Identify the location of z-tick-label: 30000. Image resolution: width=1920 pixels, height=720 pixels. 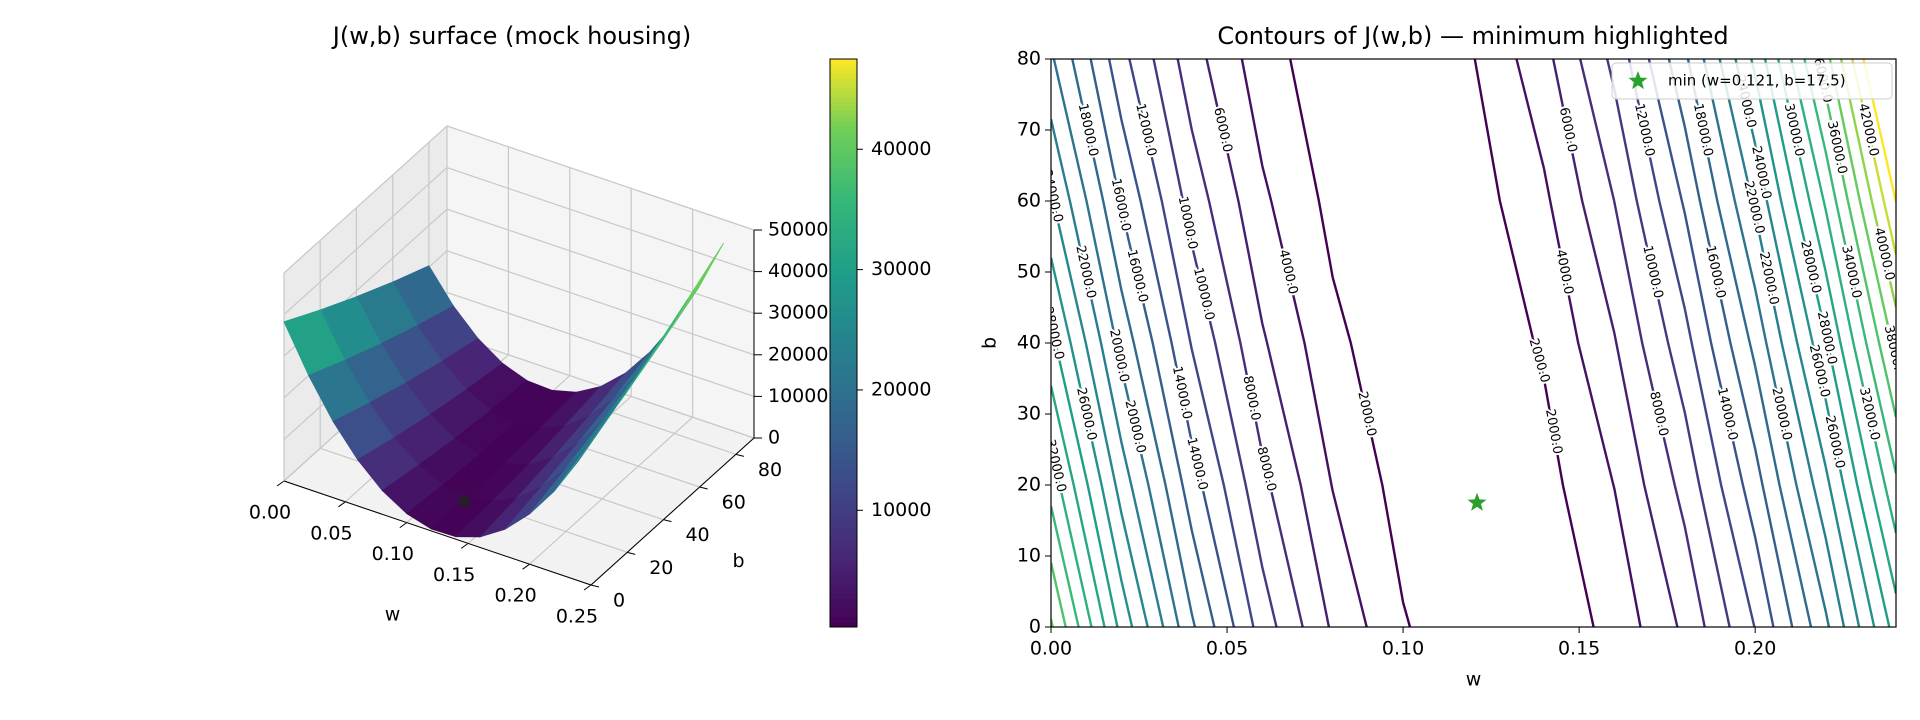
(798, 313).